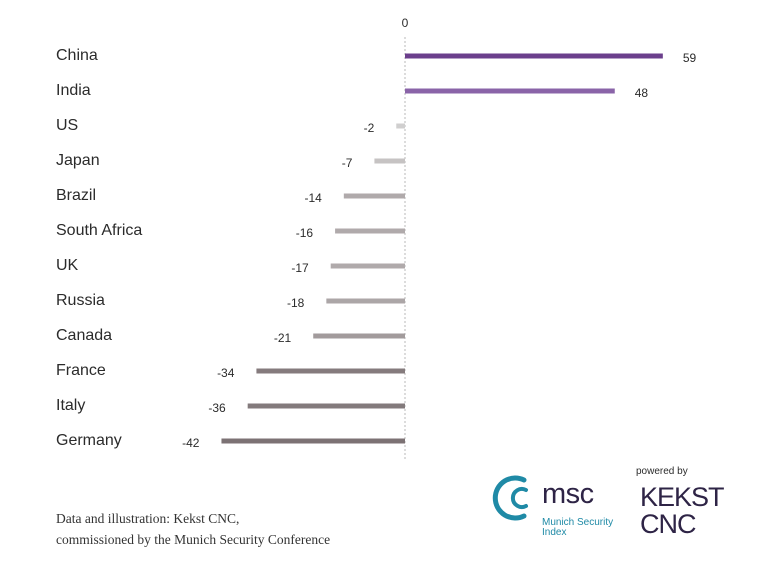 This screenshot has width=770, height=565. Describe the element at coordinates (510, 91) in the screenshot. I see `bar-india` at that location.